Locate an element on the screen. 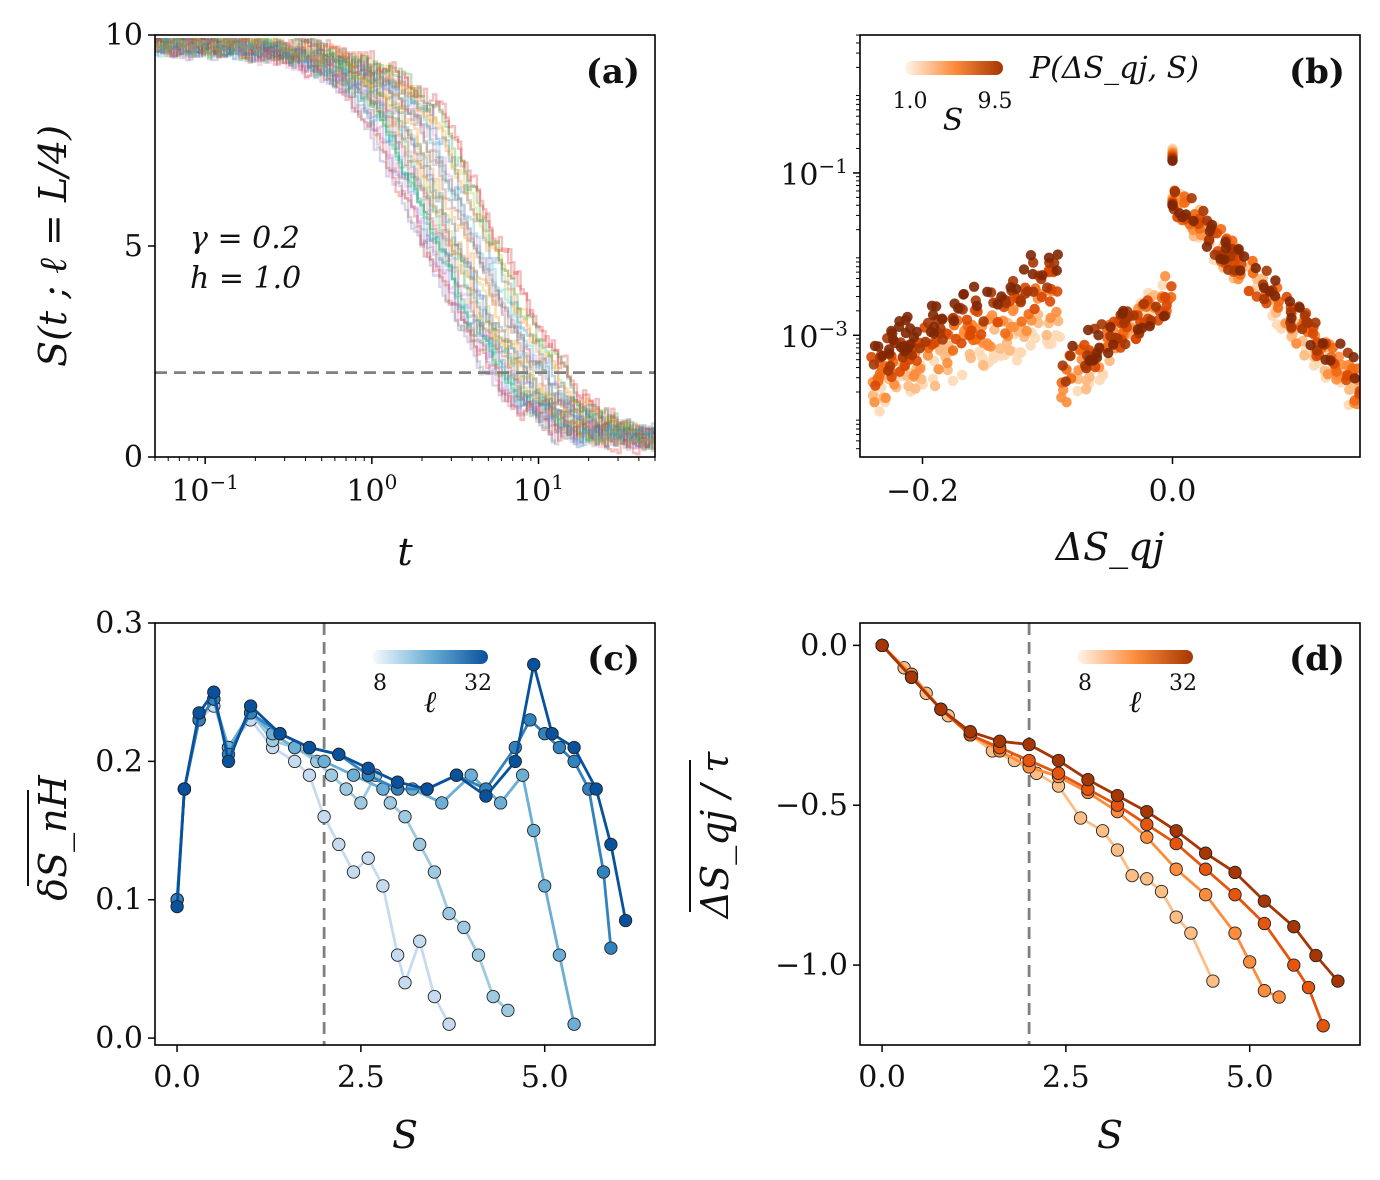  panel-a-marks is located at coordinates (405, 247).